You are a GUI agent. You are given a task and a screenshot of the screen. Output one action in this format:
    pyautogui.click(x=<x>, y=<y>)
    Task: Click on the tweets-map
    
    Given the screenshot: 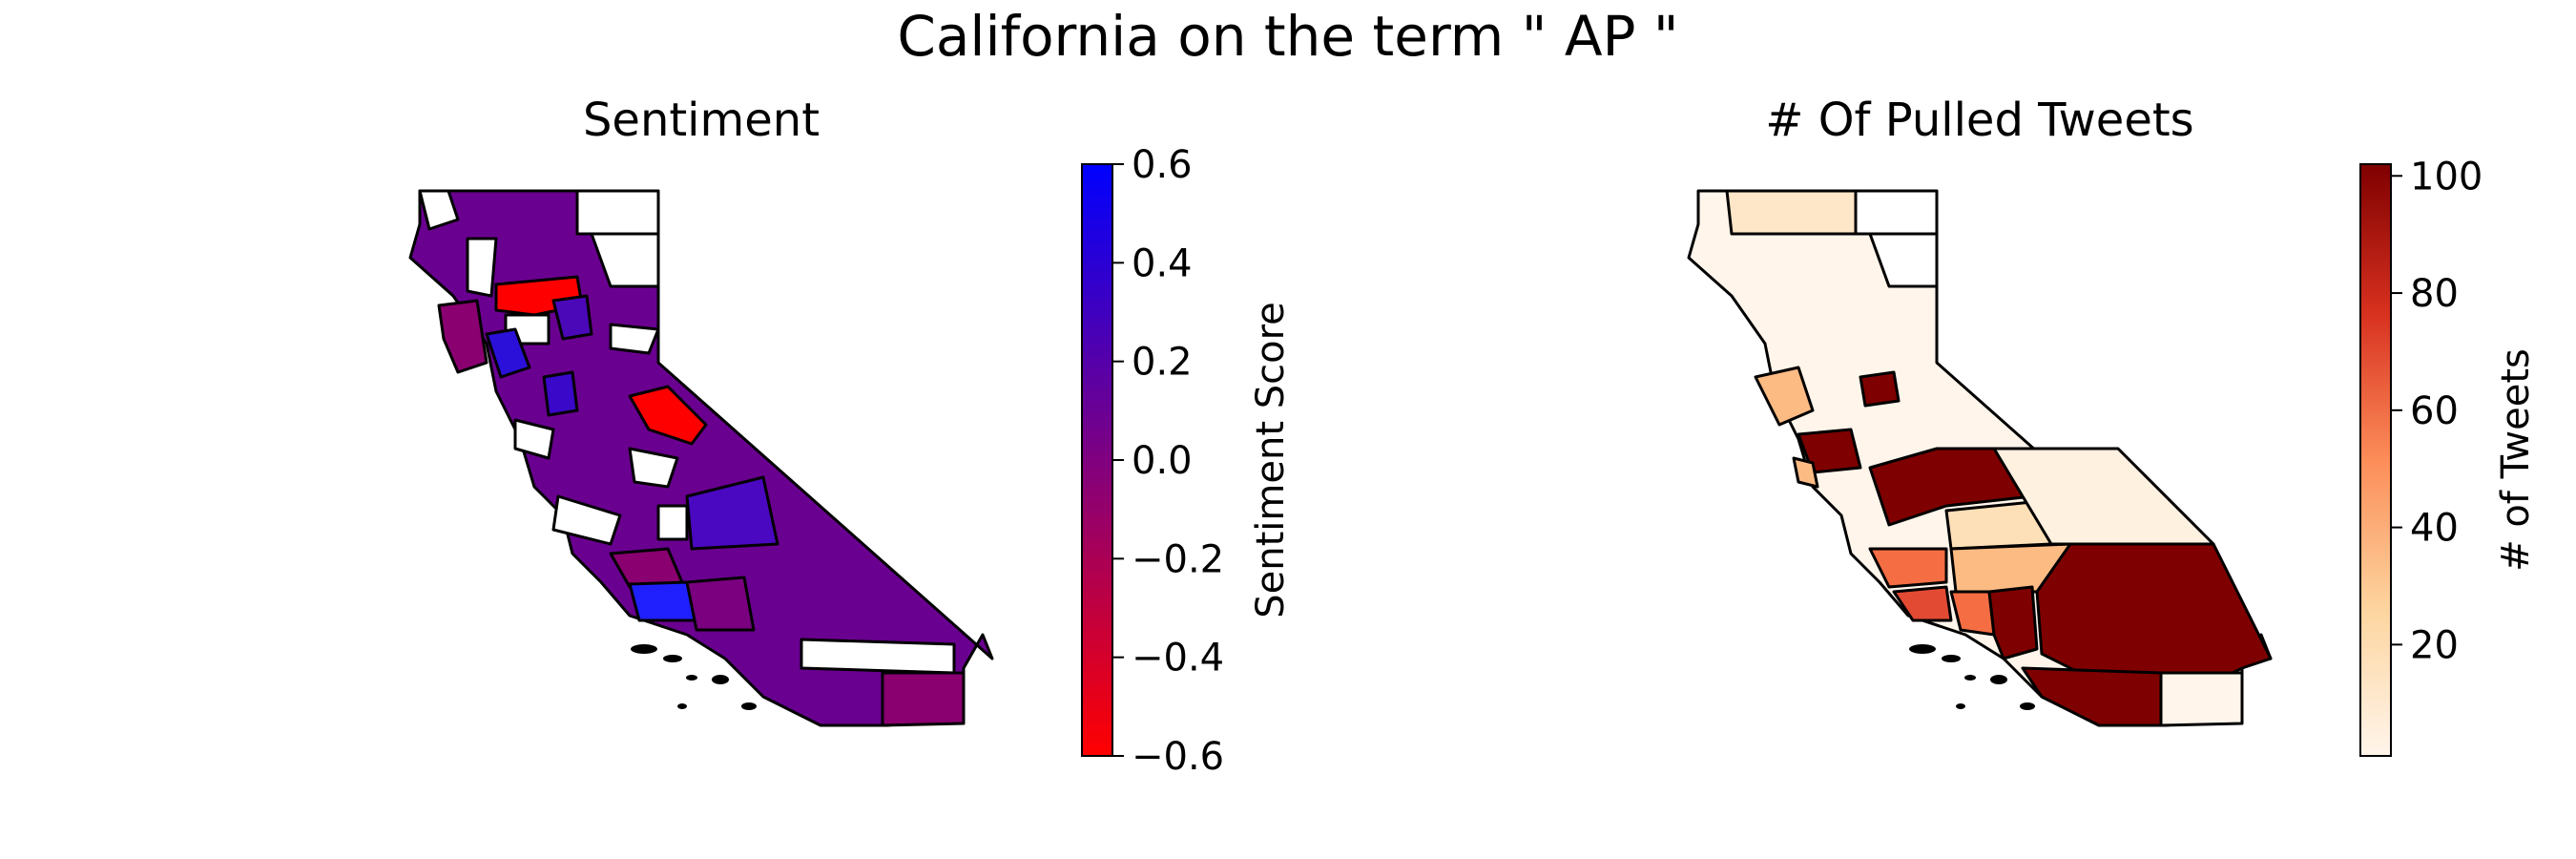 What is the action you would take?
    pyautogui.click(x=1980, y=458)
    